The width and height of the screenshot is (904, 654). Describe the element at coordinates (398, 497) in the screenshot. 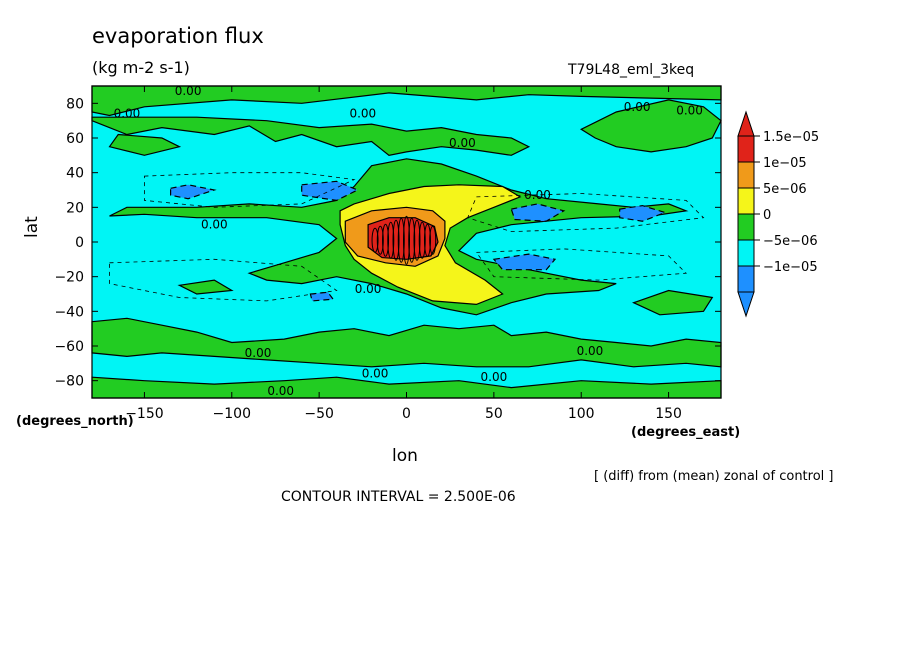

I see `contour-interval: CONTOUR INTERVAL = 2.500E-06` at that location.